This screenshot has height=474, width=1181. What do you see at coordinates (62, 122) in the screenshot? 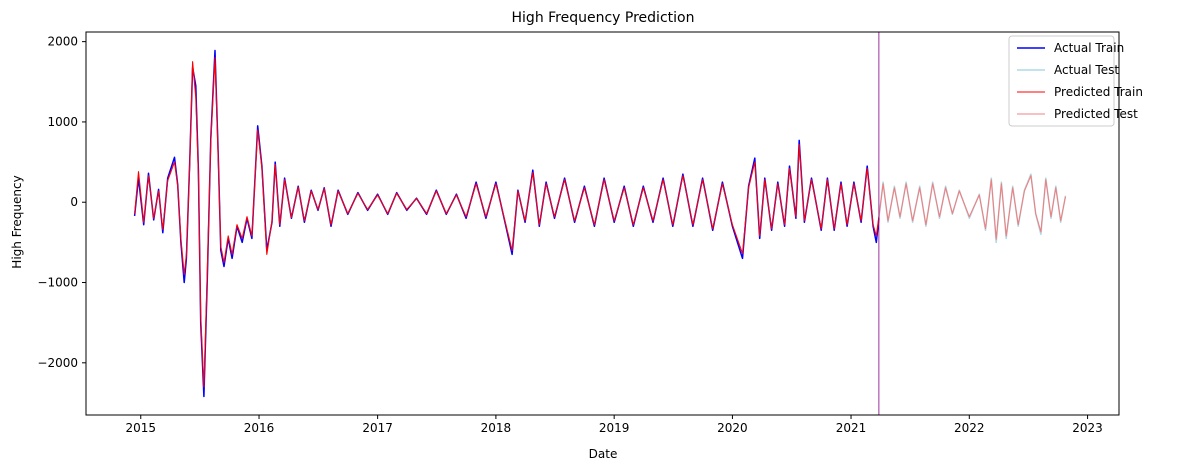
I see `y-tick-label: 1000` at bounding box center [62, 122].